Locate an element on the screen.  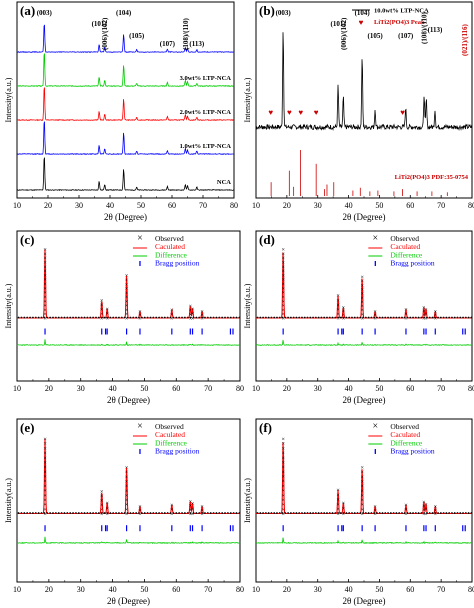
x-tick-label: 60 is located at coordinates (410, 388).